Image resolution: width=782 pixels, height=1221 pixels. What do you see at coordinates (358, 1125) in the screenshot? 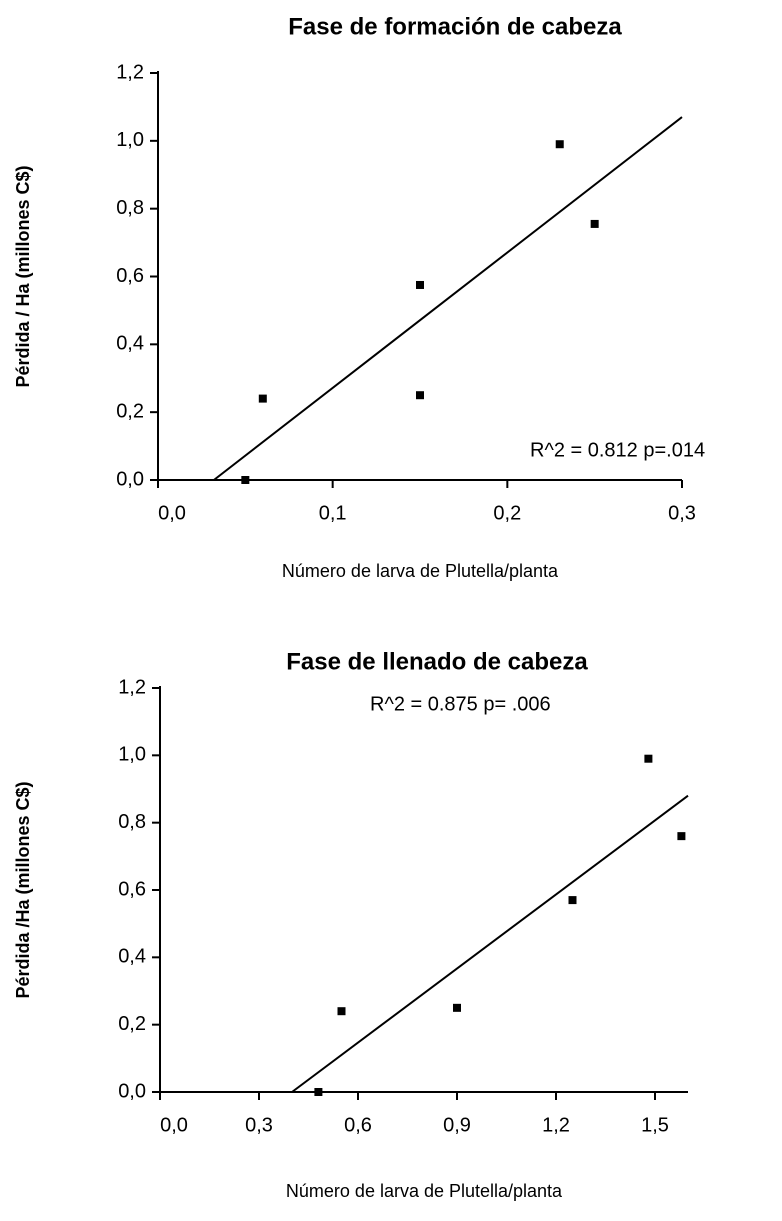
I see `x-tick-label: 0,6` at bounding box center [358, 1125].